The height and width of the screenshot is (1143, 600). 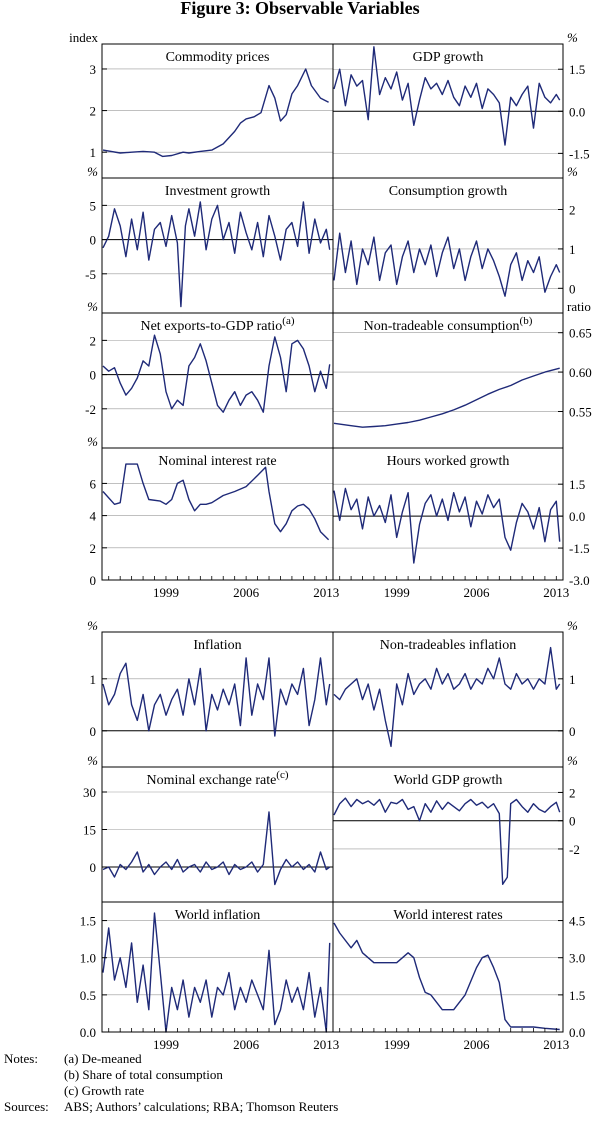 I want to click on y-tick-label: -5, so click(x=90, y=274).